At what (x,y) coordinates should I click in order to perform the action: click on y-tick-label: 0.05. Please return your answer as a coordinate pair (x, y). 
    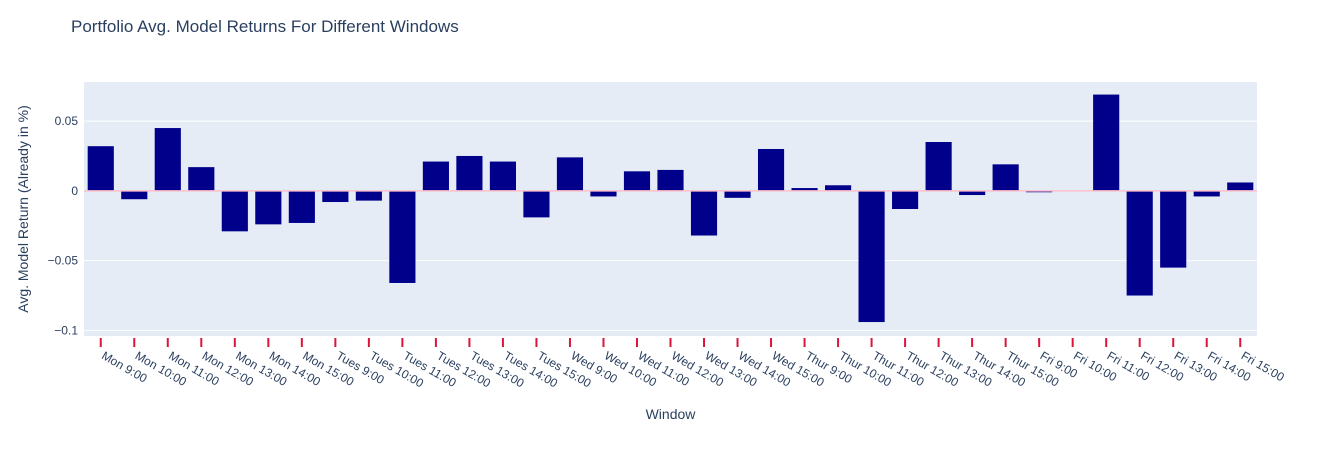
    Looking at the image, I should click on (67, 121).